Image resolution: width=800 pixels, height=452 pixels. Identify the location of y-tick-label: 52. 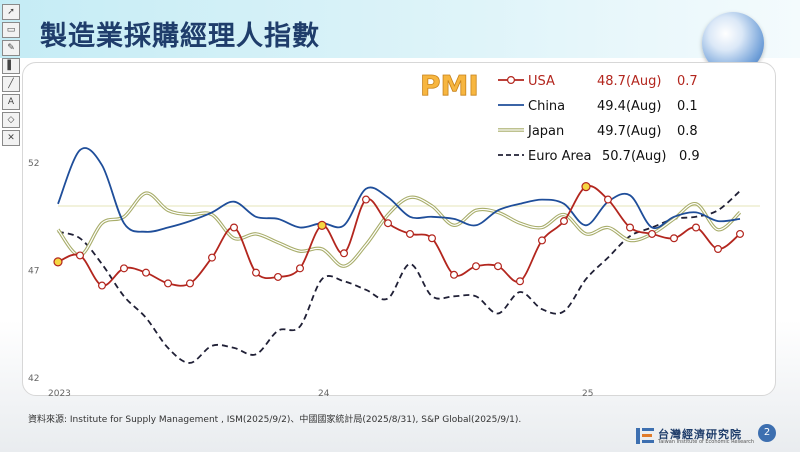
(33, 164).